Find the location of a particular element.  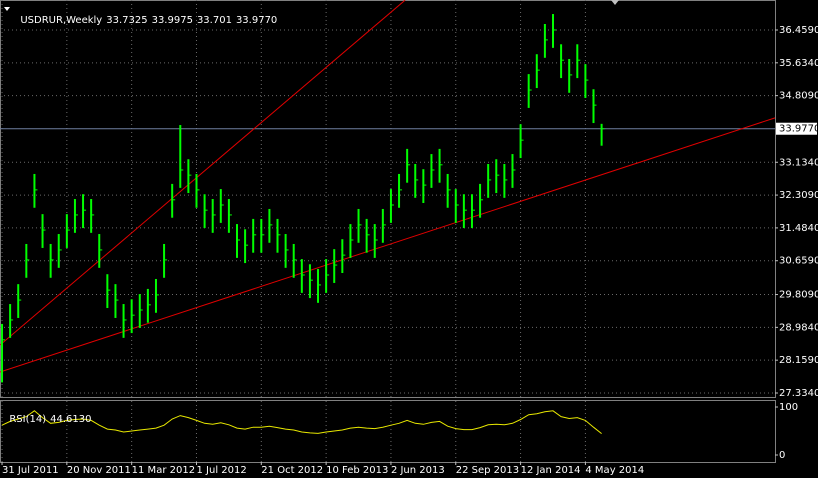

y-tick-label: 100 is located at coordinates (788, 407).